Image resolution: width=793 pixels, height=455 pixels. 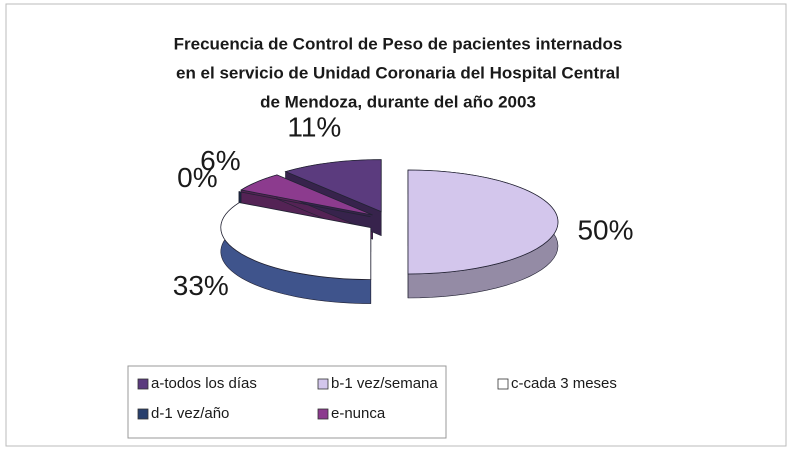 I want to click on legend-label: a-todos los días, so click(x=204, y=383).